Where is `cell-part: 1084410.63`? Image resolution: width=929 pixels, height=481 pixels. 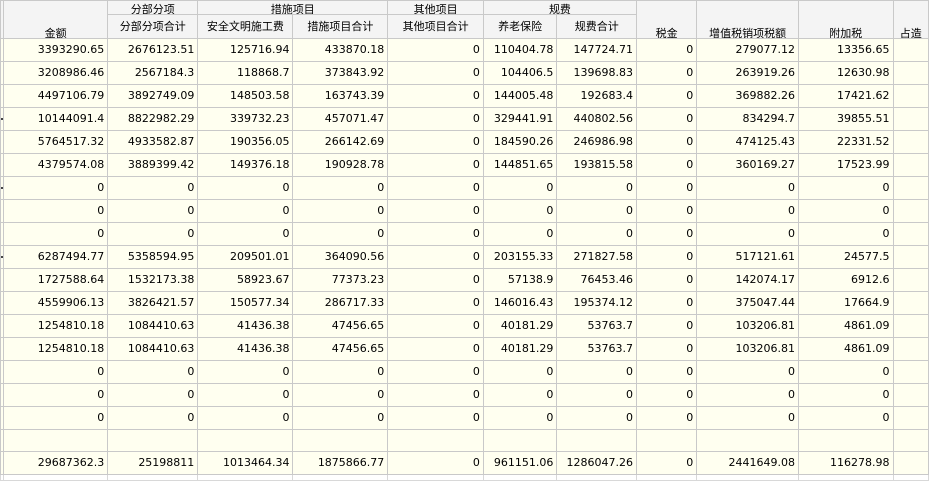 cell-part: 1084410.63 is located at coordinates (153, 349).